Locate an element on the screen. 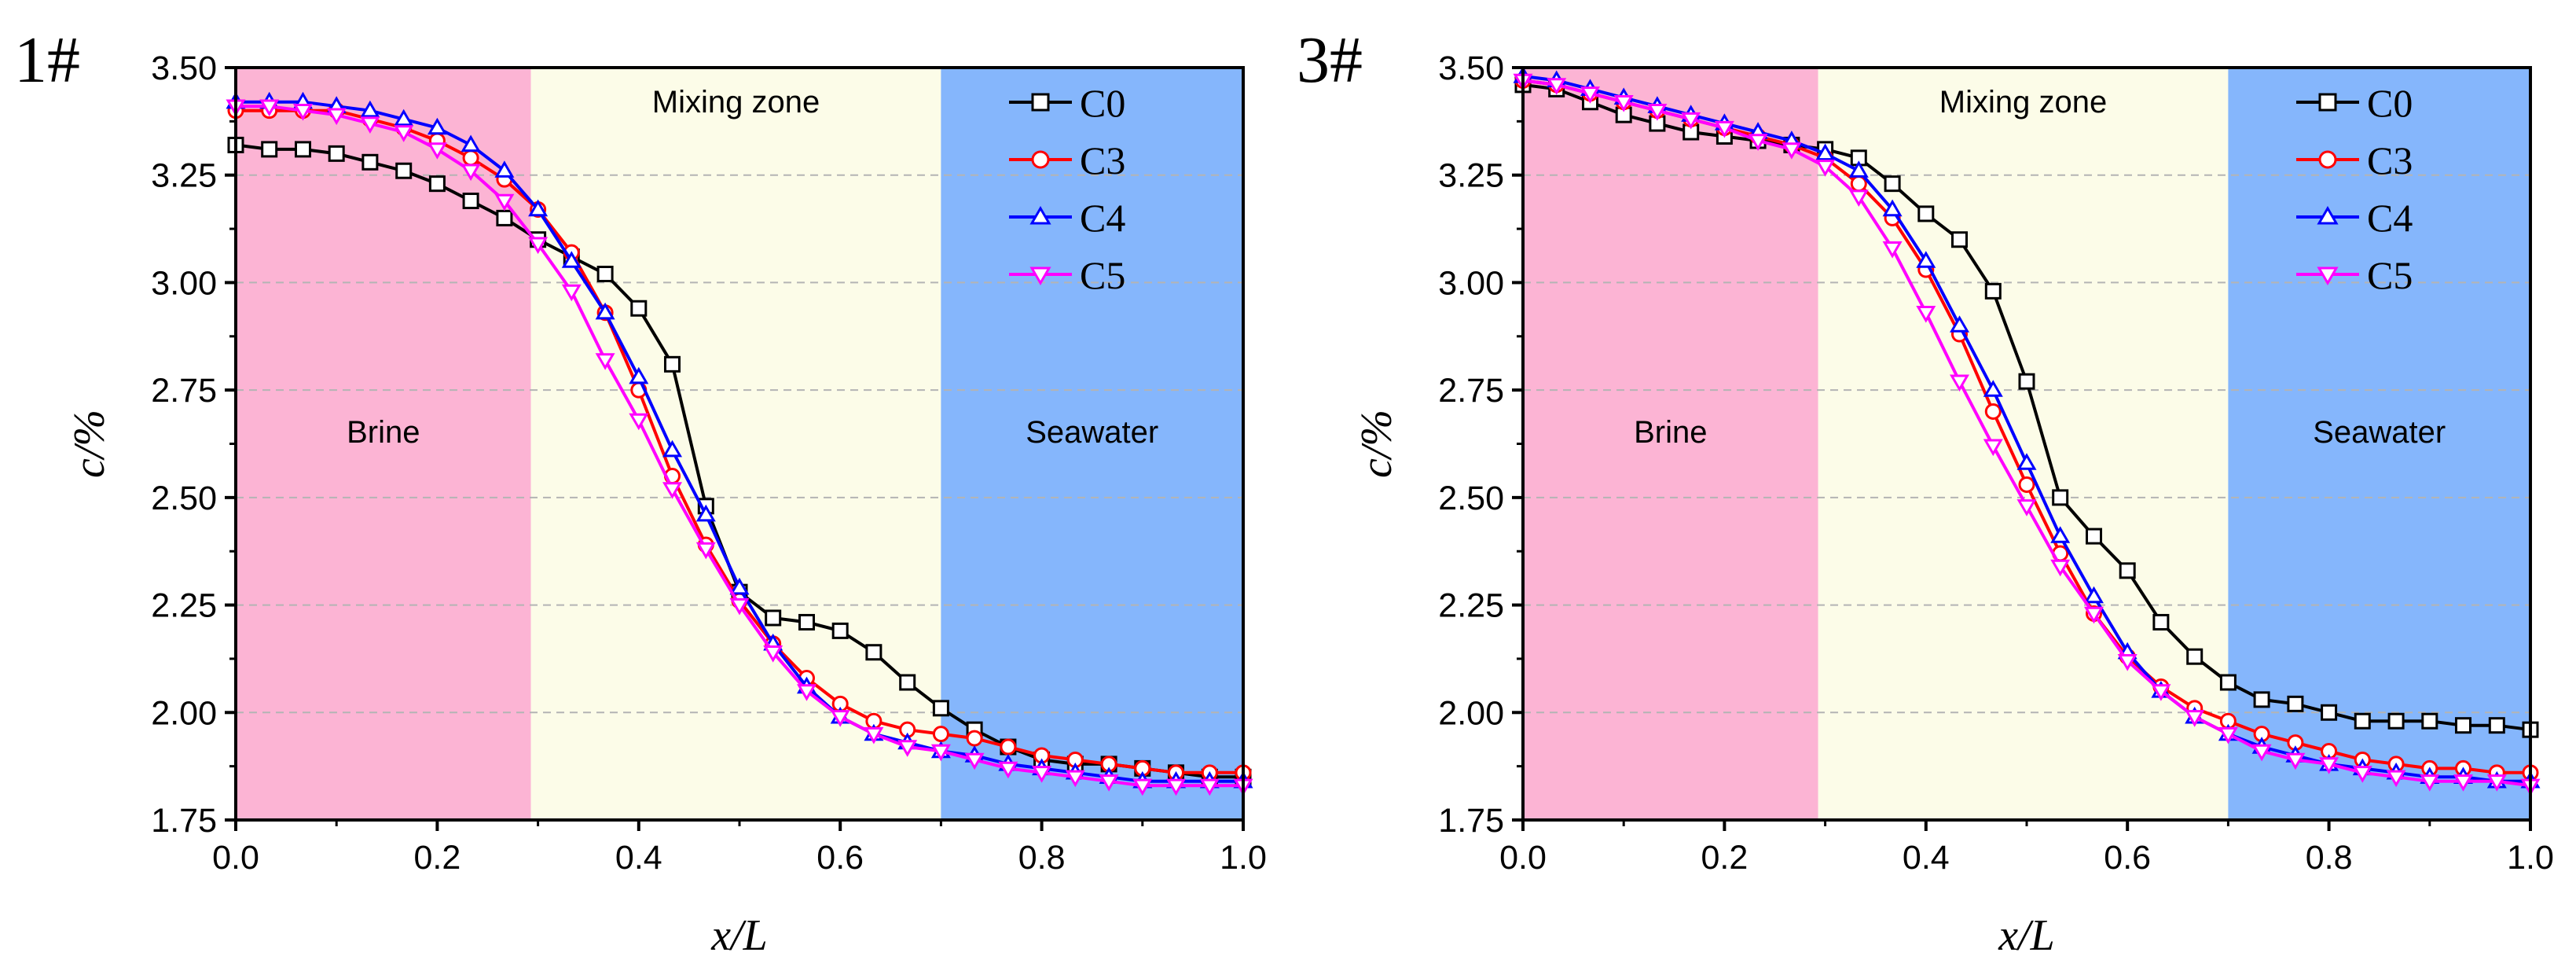 This screenshot has width=2576, height=978. y-tick-label: 3.00 is located at coordinates (1471, 283).